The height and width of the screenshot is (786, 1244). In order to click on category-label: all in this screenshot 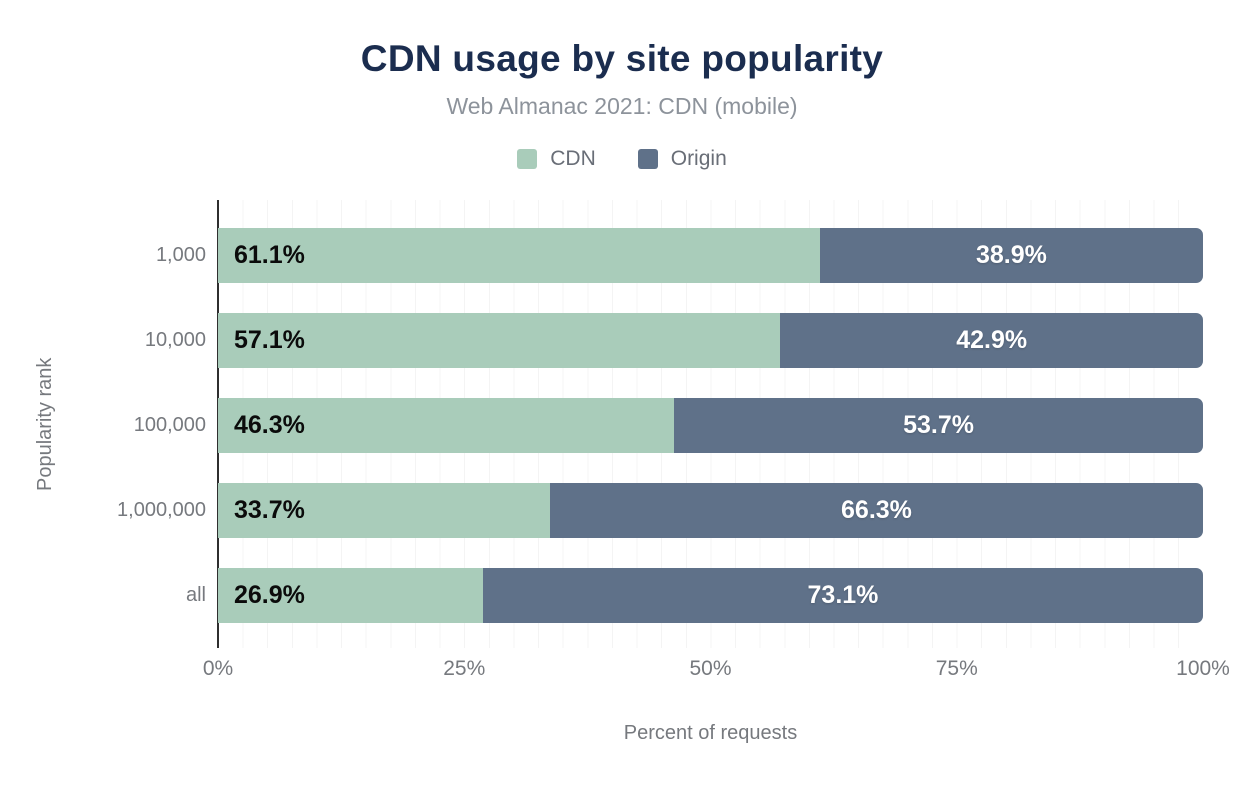, I will do `click(195, 595)`.